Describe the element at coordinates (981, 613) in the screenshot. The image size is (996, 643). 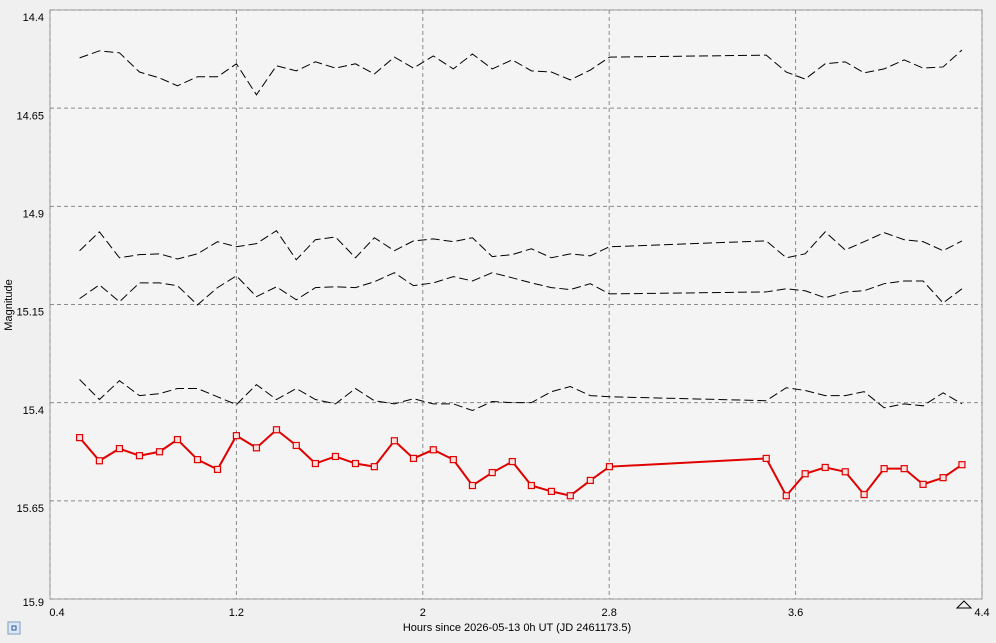
I see `x-tick-label: 4.4` at that location.